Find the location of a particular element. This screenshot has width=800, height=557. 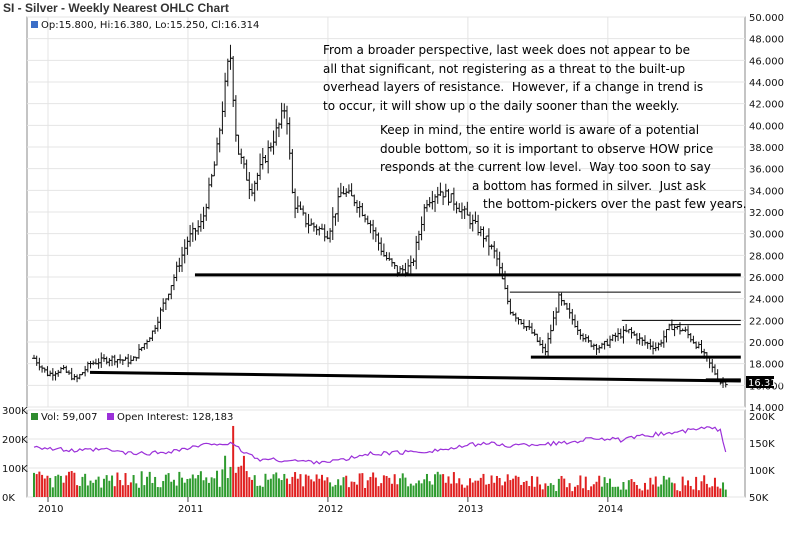

y-tick-label: 48.000 is located at coordinates (766, 40).